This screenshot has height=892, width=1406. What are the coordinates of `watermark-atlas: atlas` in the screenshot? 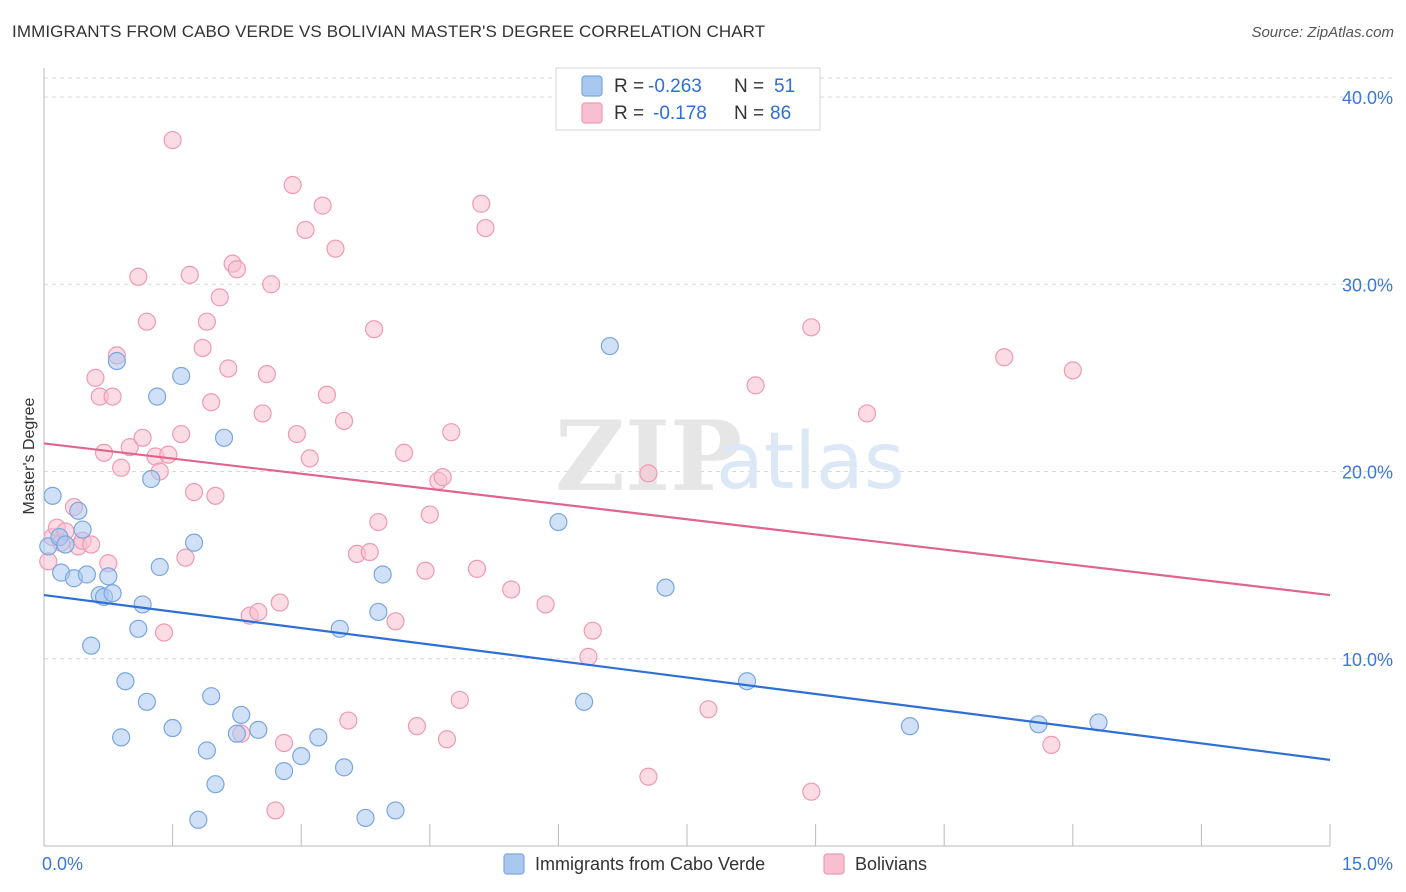 It's located at (810, 462).